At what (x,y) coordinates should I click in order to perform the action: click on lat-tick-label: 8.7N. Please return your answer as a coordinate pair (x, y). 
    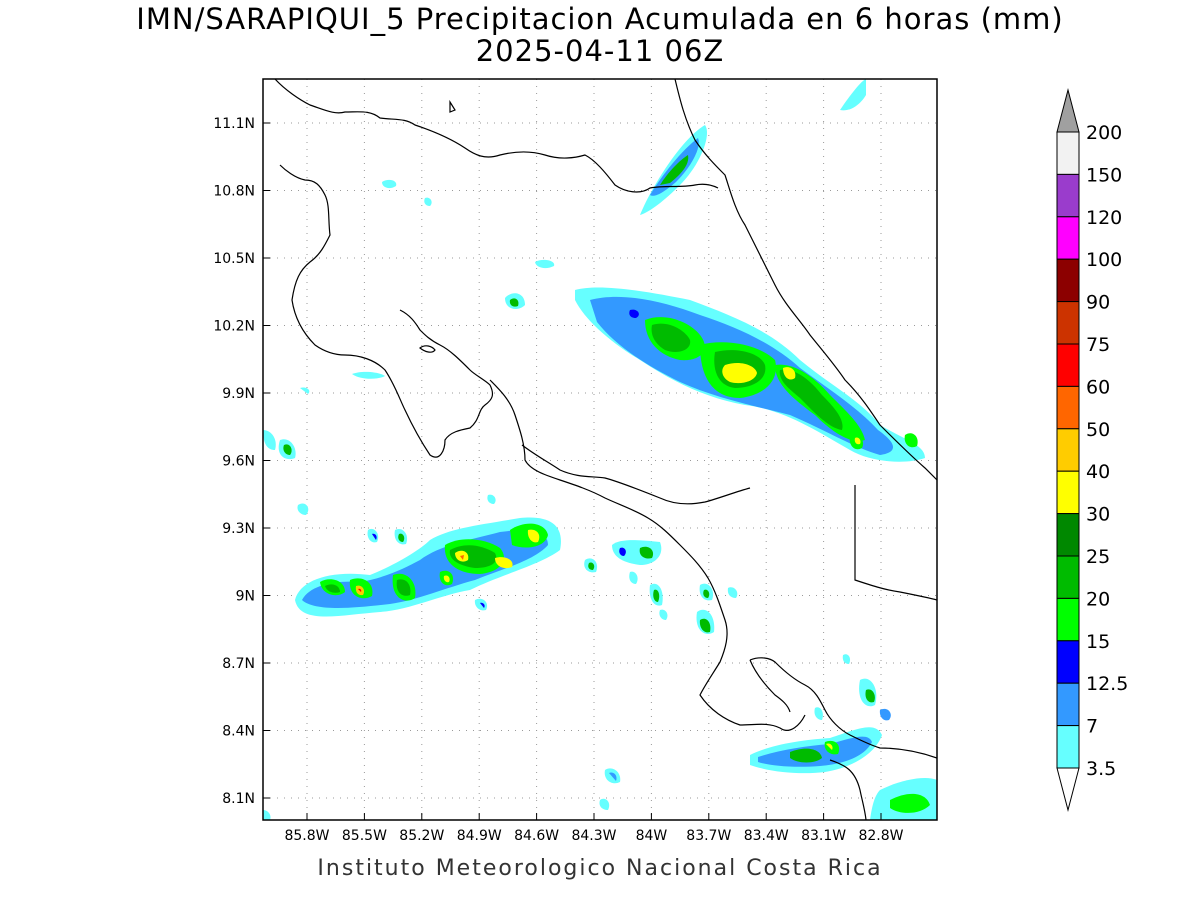
    Looking at the image, I should click on (238, 664).